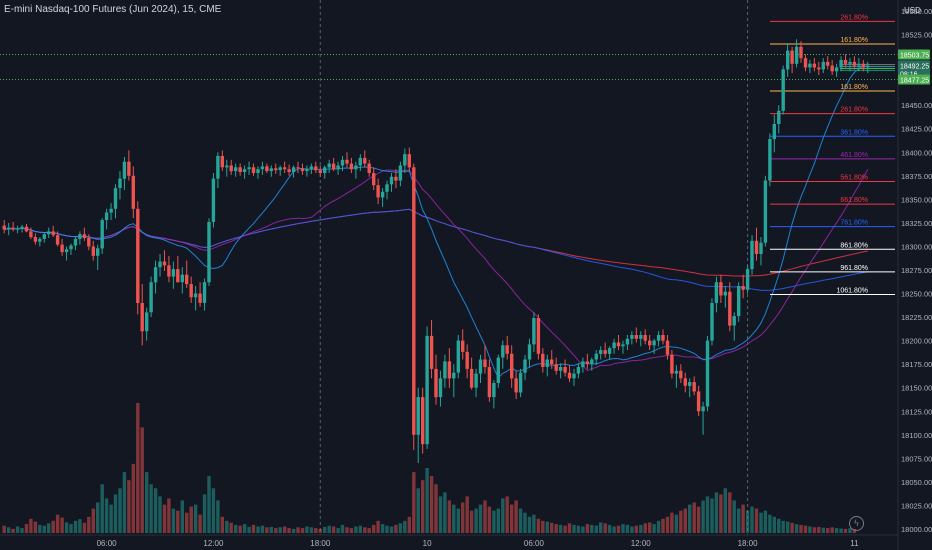 The image size is (932, 550). I want to click on price-tick-label: 18050.00, so click(916, 482).